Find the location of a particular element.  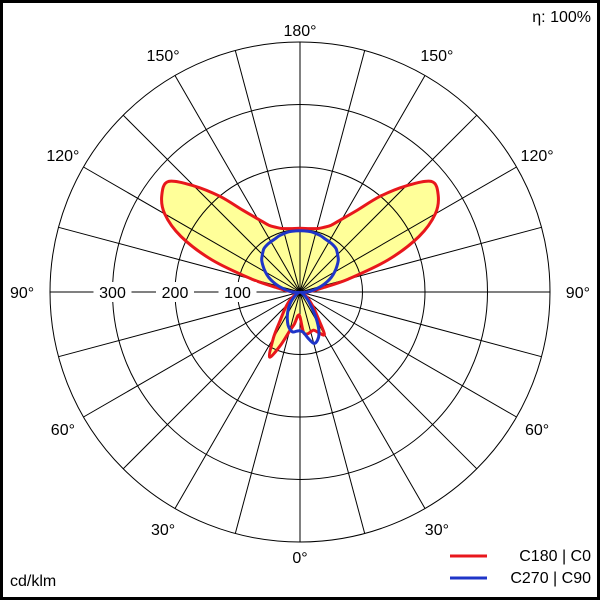

angle-label-90-left: 90° is located at coordinates (22, 293).